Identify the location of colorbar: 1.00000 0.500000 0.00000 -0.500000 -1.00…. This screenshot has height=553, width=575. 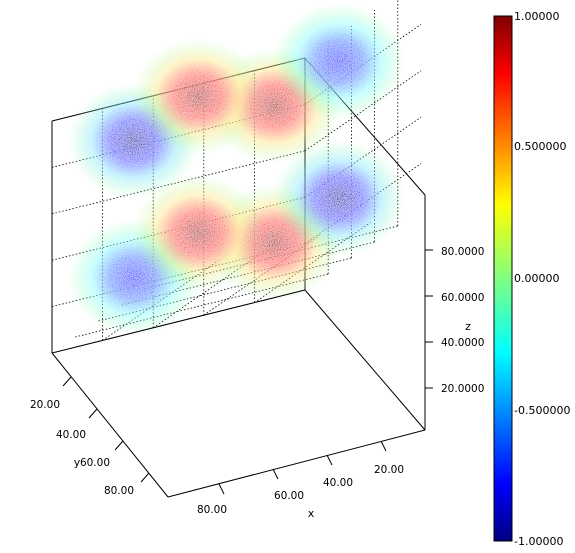
(531, 279).